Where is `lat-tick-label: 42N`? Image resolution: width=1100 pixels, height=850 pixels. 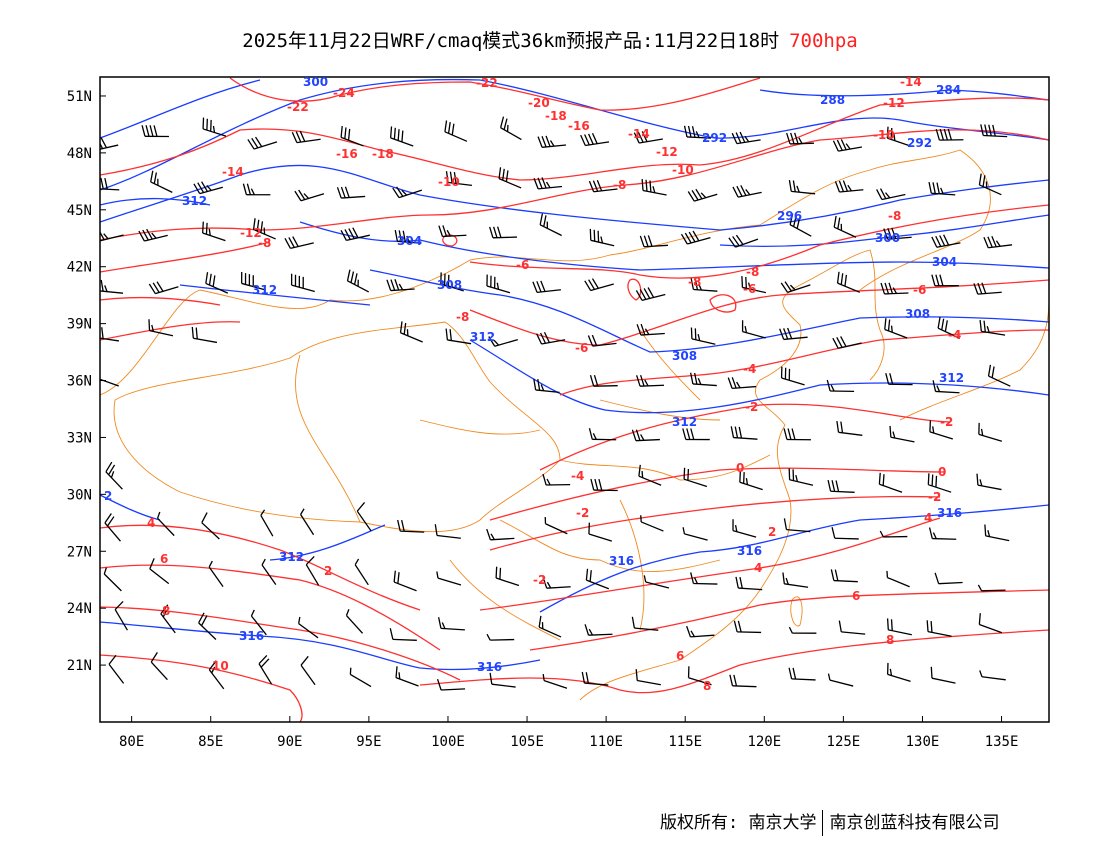 lat-tick-label: 42N is located at coordinates (79, 268).